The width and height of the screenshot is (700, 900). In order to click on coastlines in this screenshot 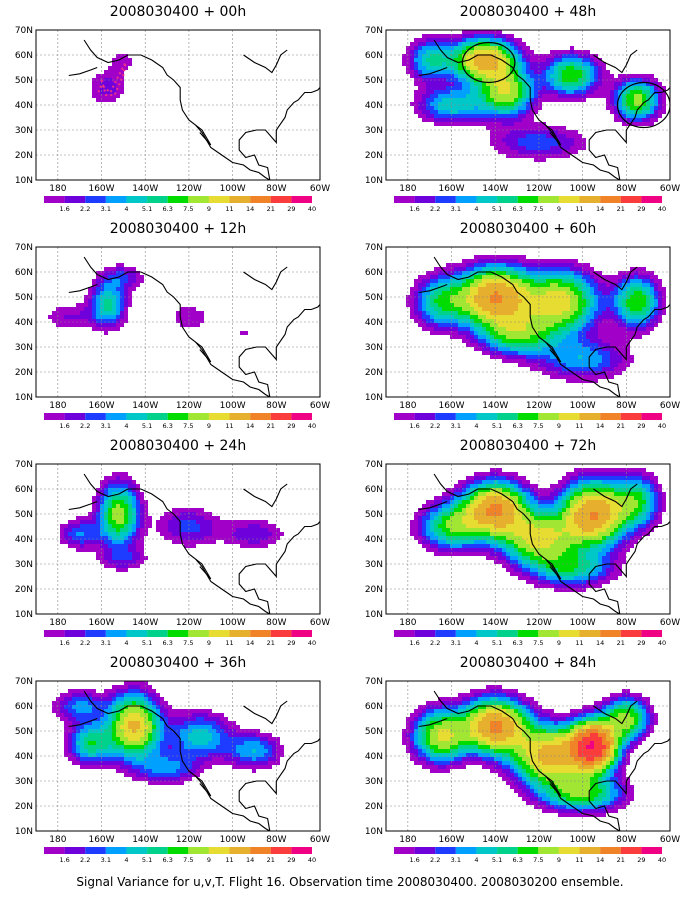, I will do `click(194, 543)`.